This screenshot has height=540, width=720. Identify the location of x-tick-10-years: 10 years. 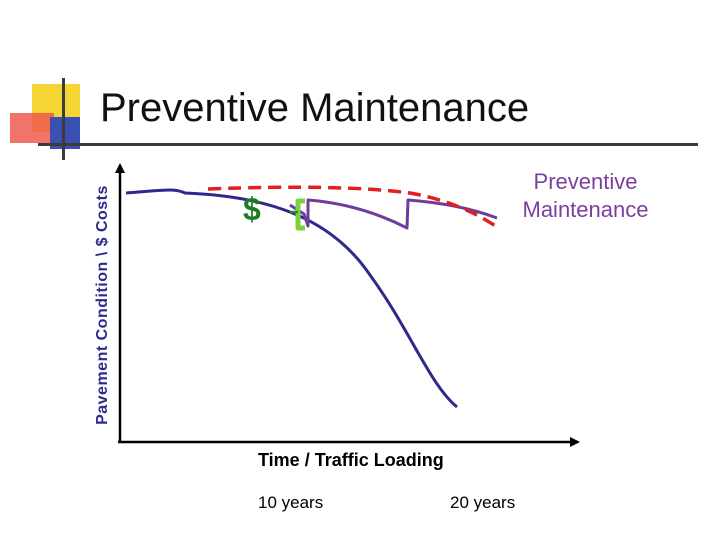
(291, 502).